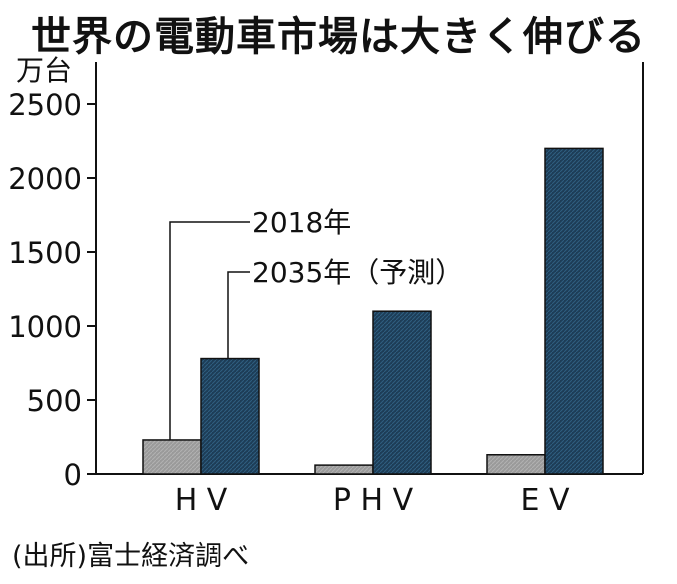  I want to click on legend-label-2018: 2018年, so click(301, 222).